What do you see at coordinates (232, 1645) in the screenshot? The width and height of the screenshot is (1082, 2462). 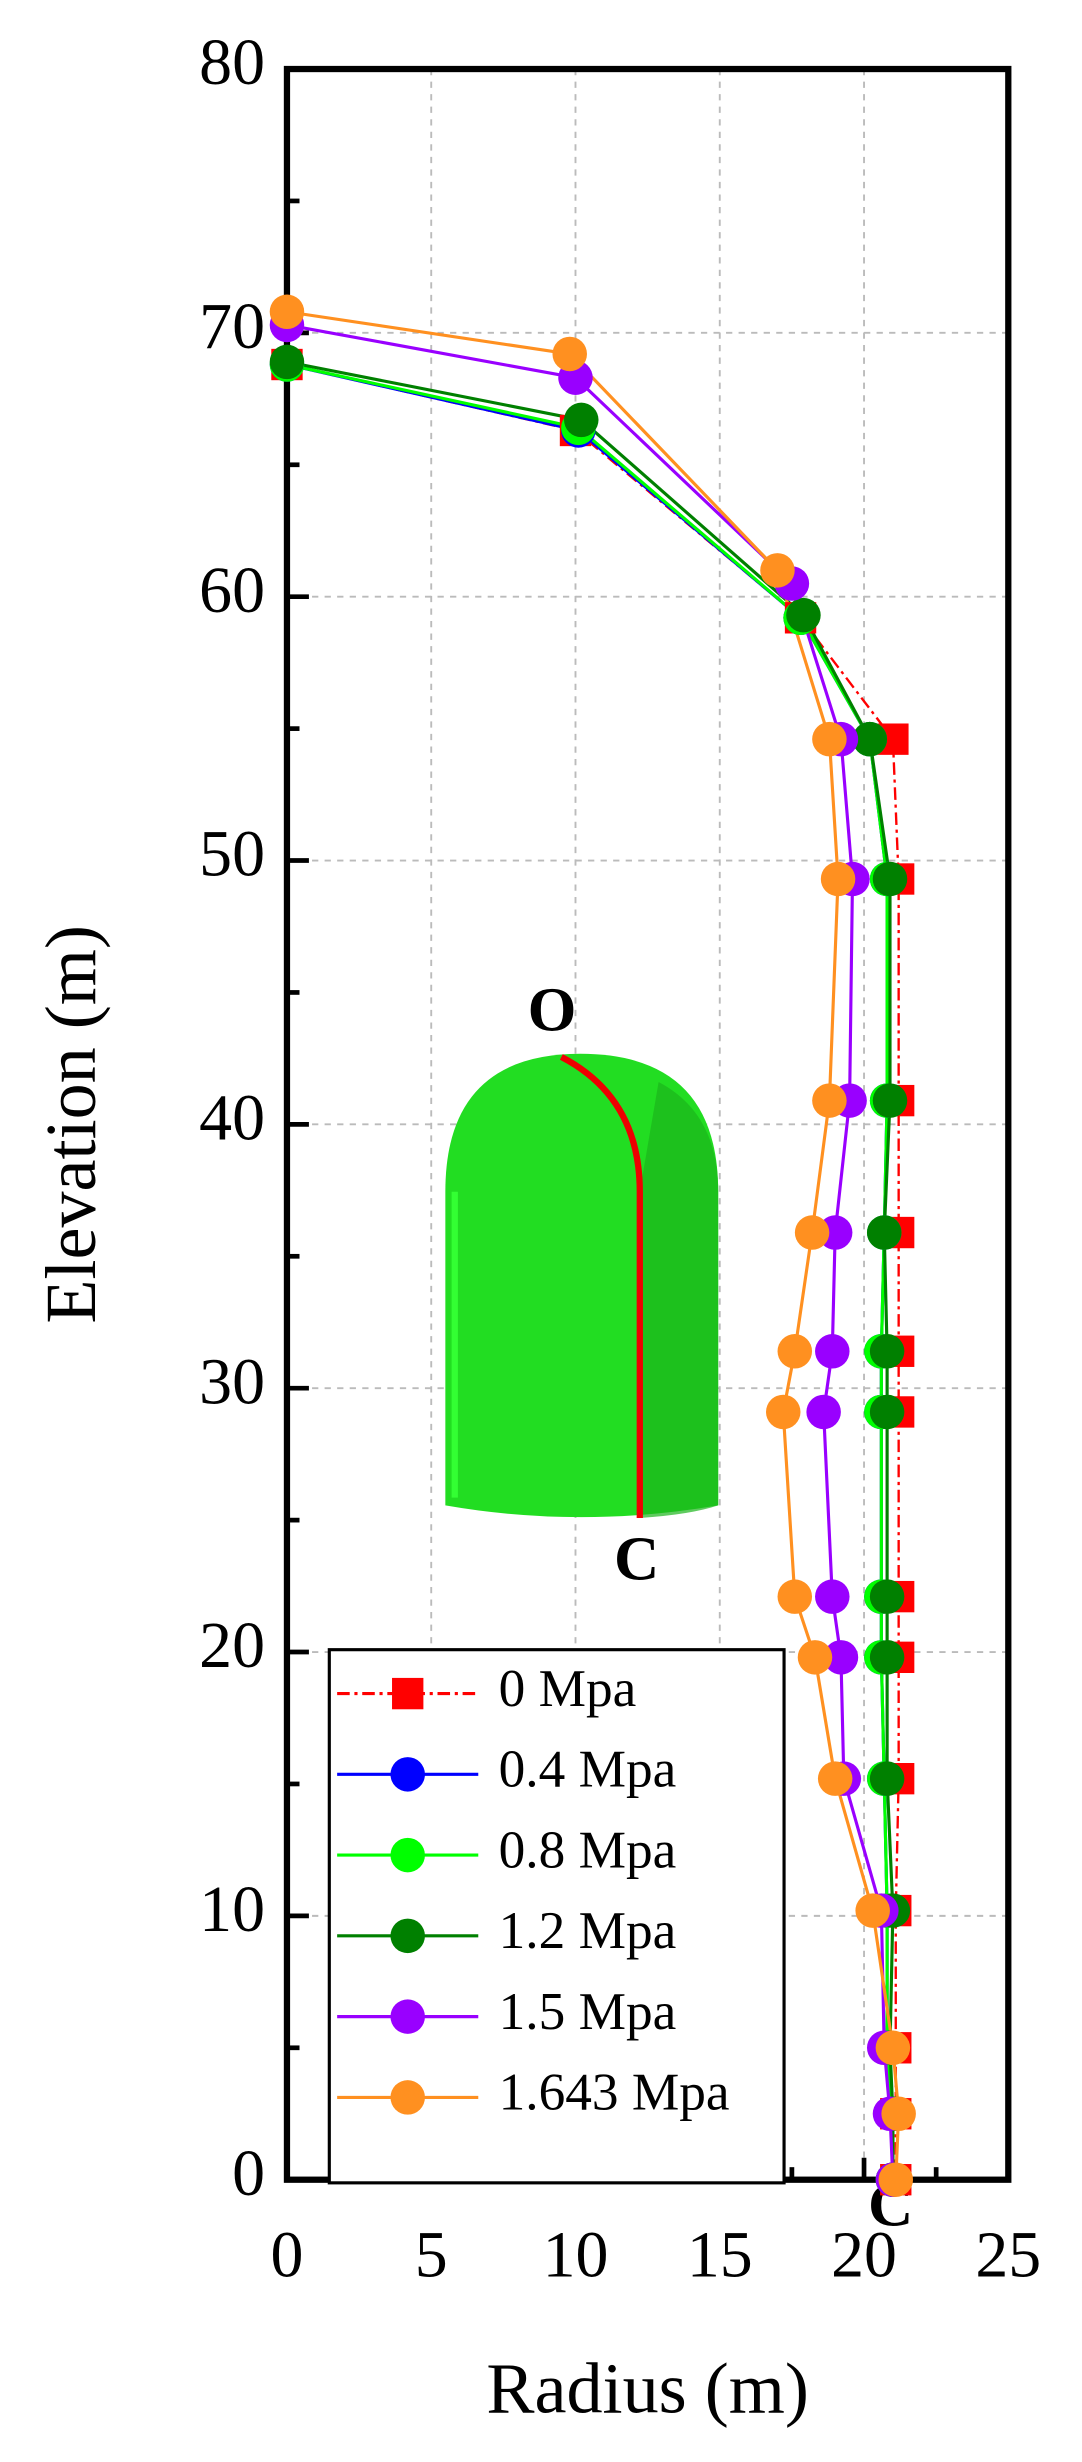 I see `y-tick-label: 20` at bounding box center [232, 1645].